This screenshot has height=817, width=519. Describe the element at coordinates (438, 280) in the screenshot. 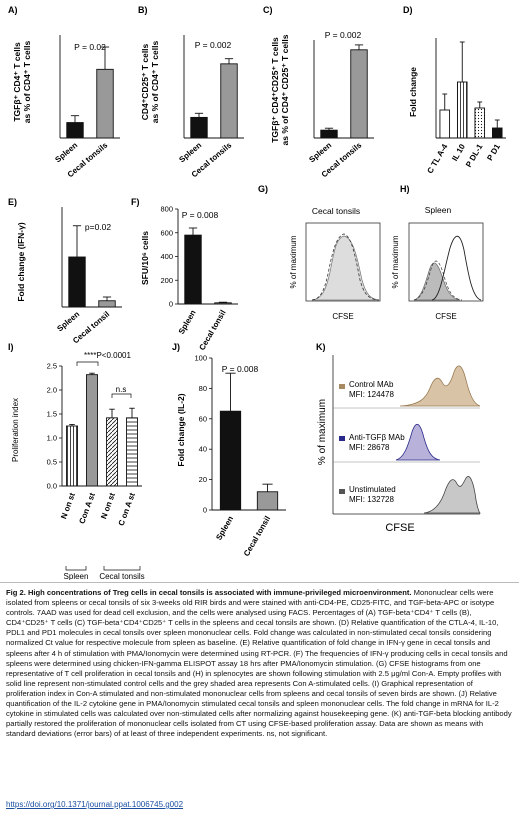

I see `panel-h-dashed-histogram` at that location.